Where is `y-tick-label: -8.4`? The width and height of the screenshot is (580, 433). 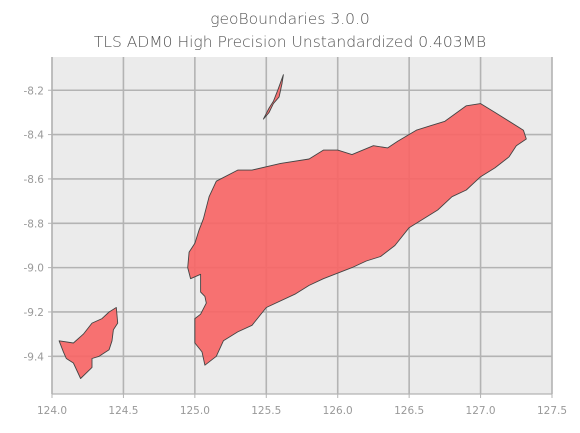
y-tick-label: -8.4 is located at coordinates (34, 136).